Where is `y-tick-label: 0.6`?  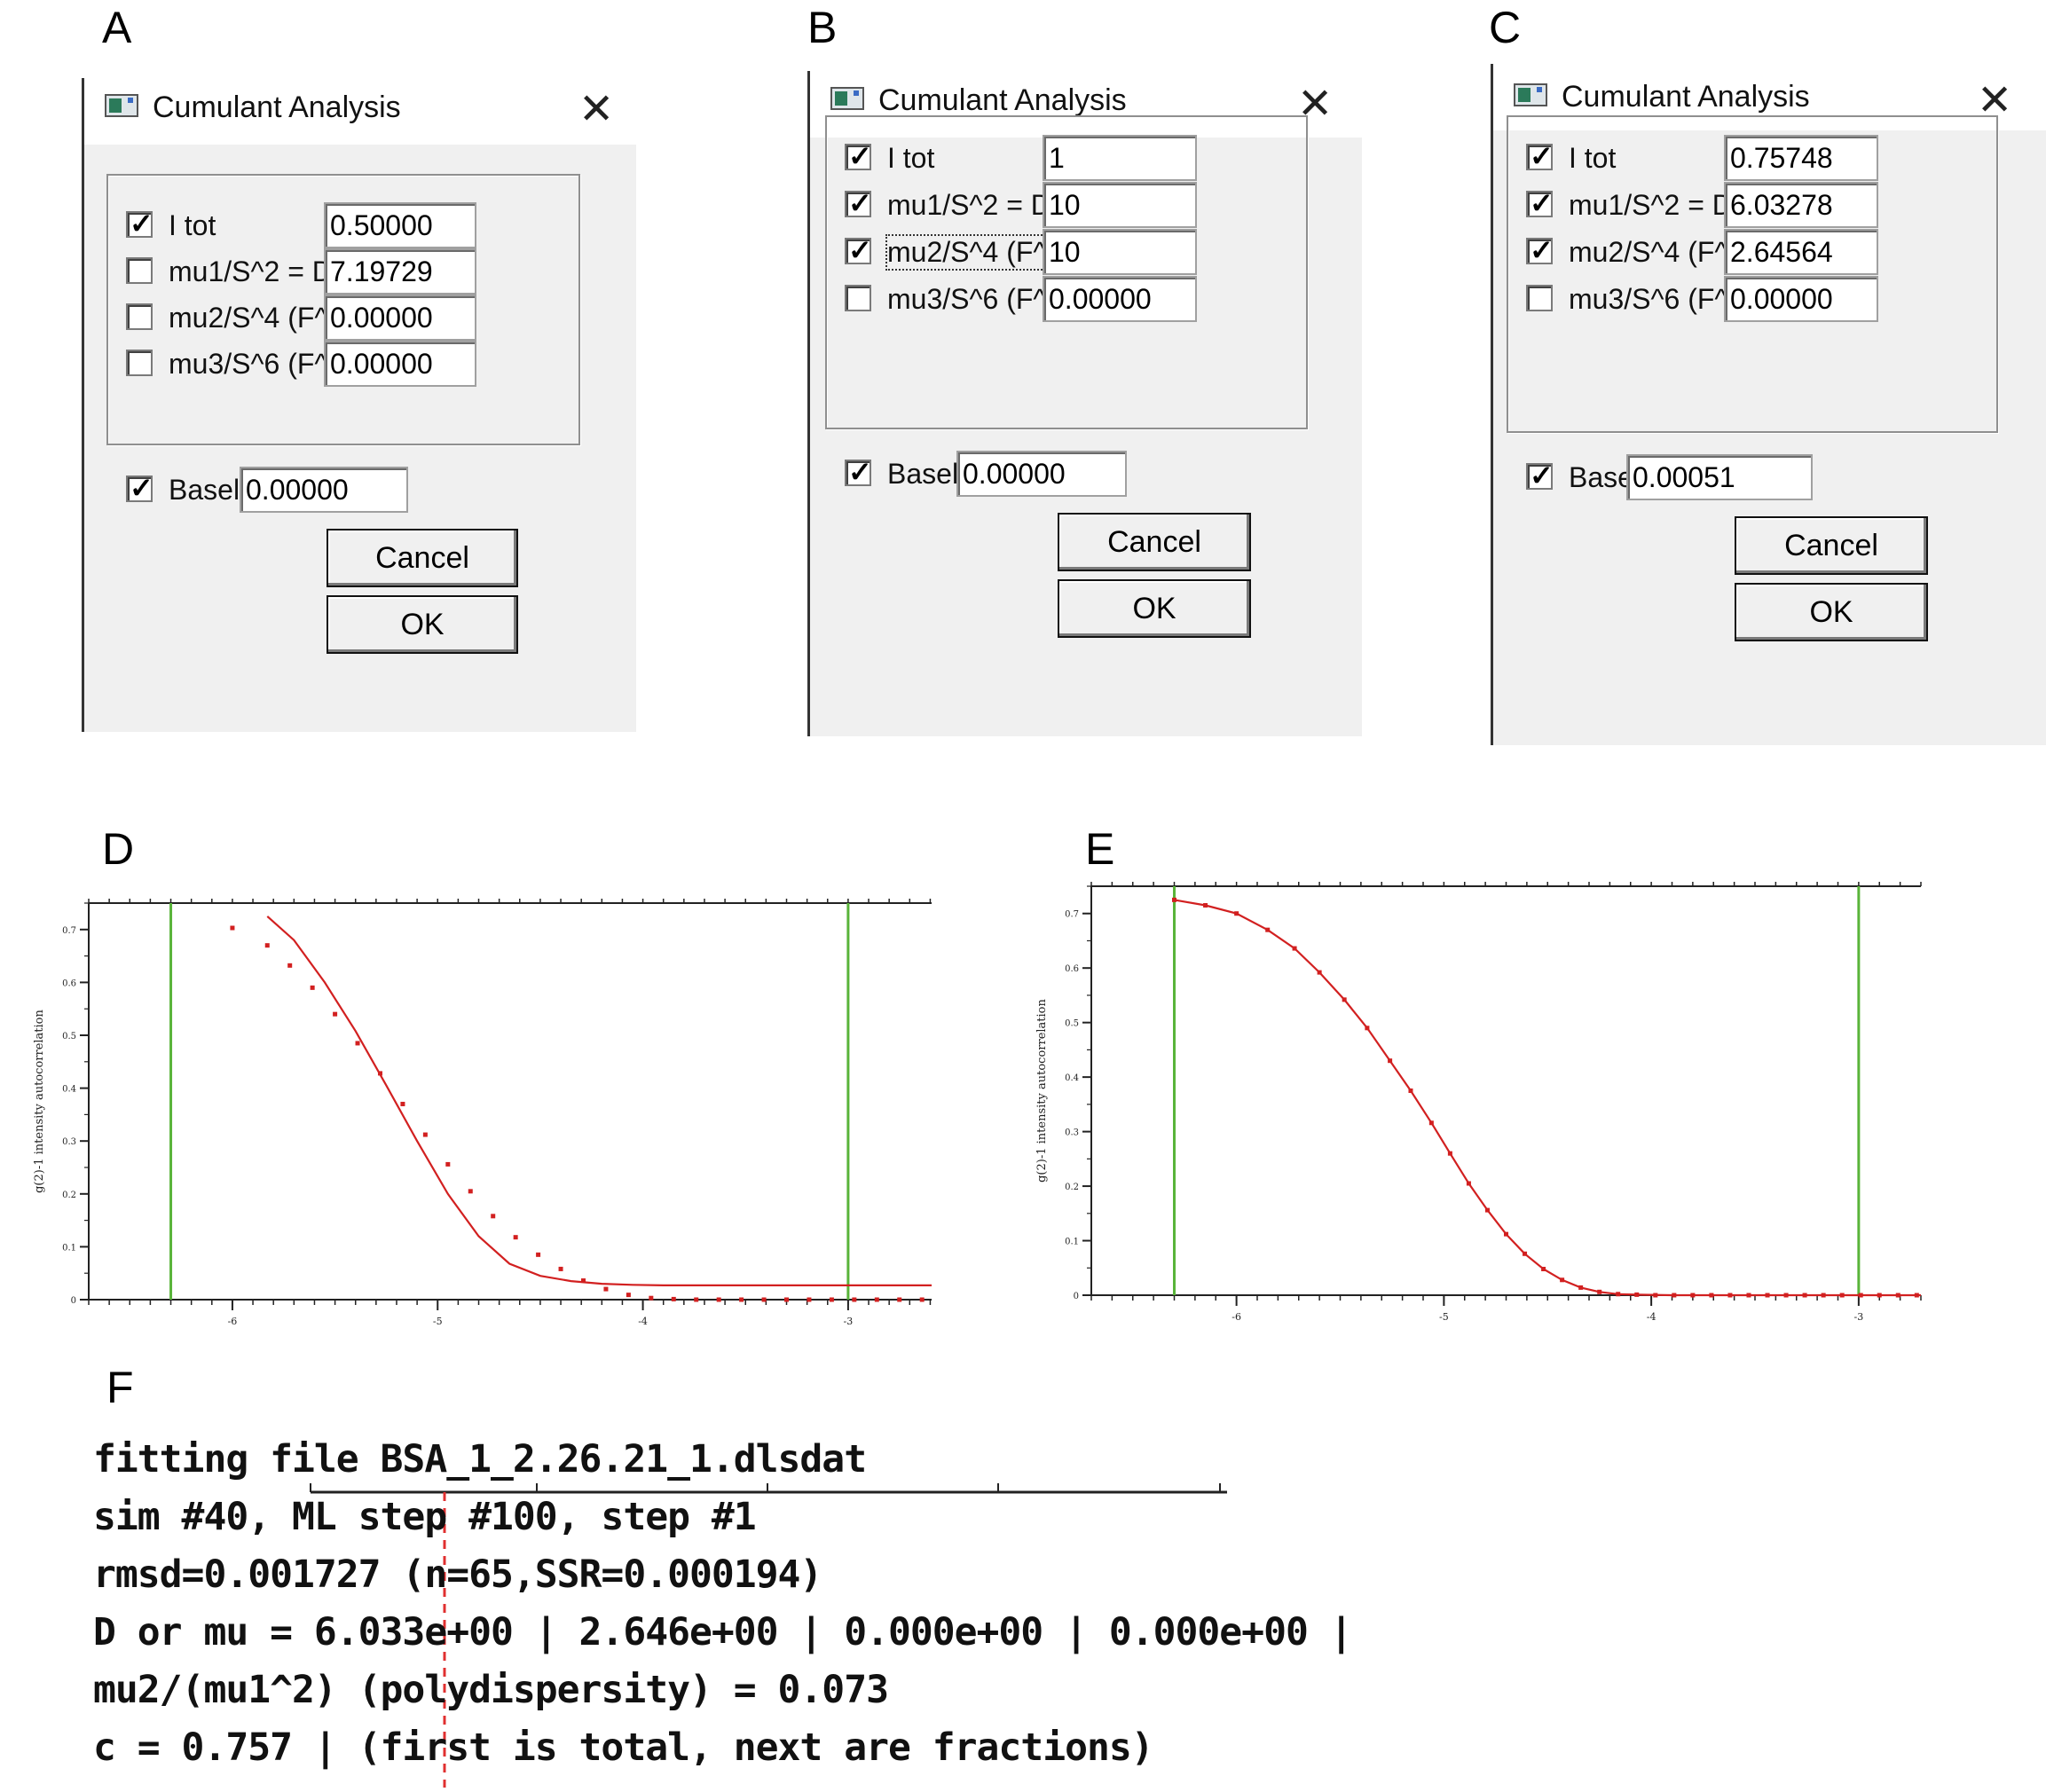 y-tick-label: 0.6 is located at coordinates (1072, 969).